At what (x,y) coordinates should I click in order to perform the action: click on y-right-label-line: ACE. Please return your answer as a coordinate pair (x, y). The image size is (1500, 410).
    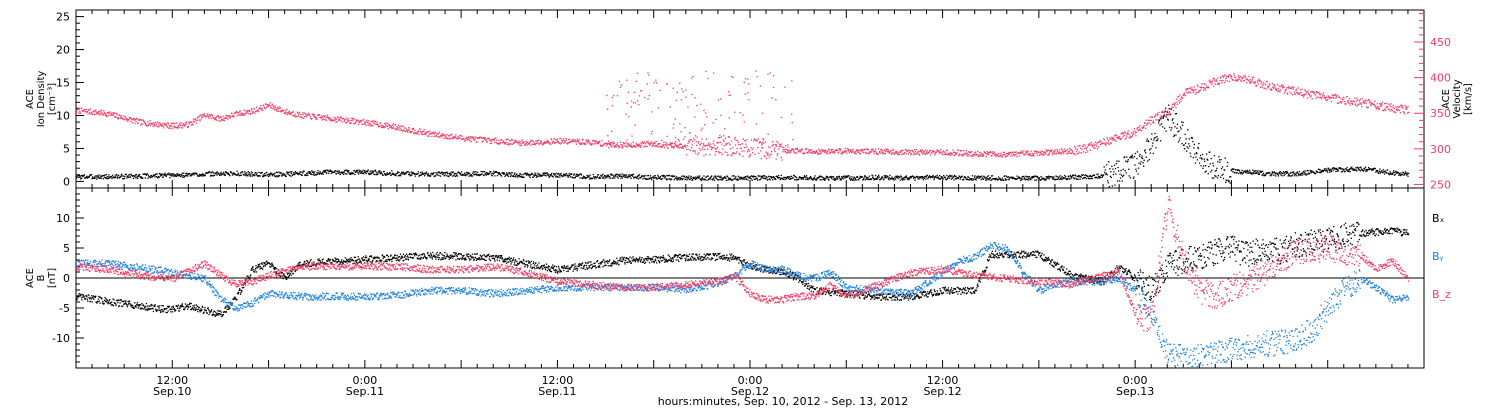
    Looking at the image, I should click on (1446, 99).